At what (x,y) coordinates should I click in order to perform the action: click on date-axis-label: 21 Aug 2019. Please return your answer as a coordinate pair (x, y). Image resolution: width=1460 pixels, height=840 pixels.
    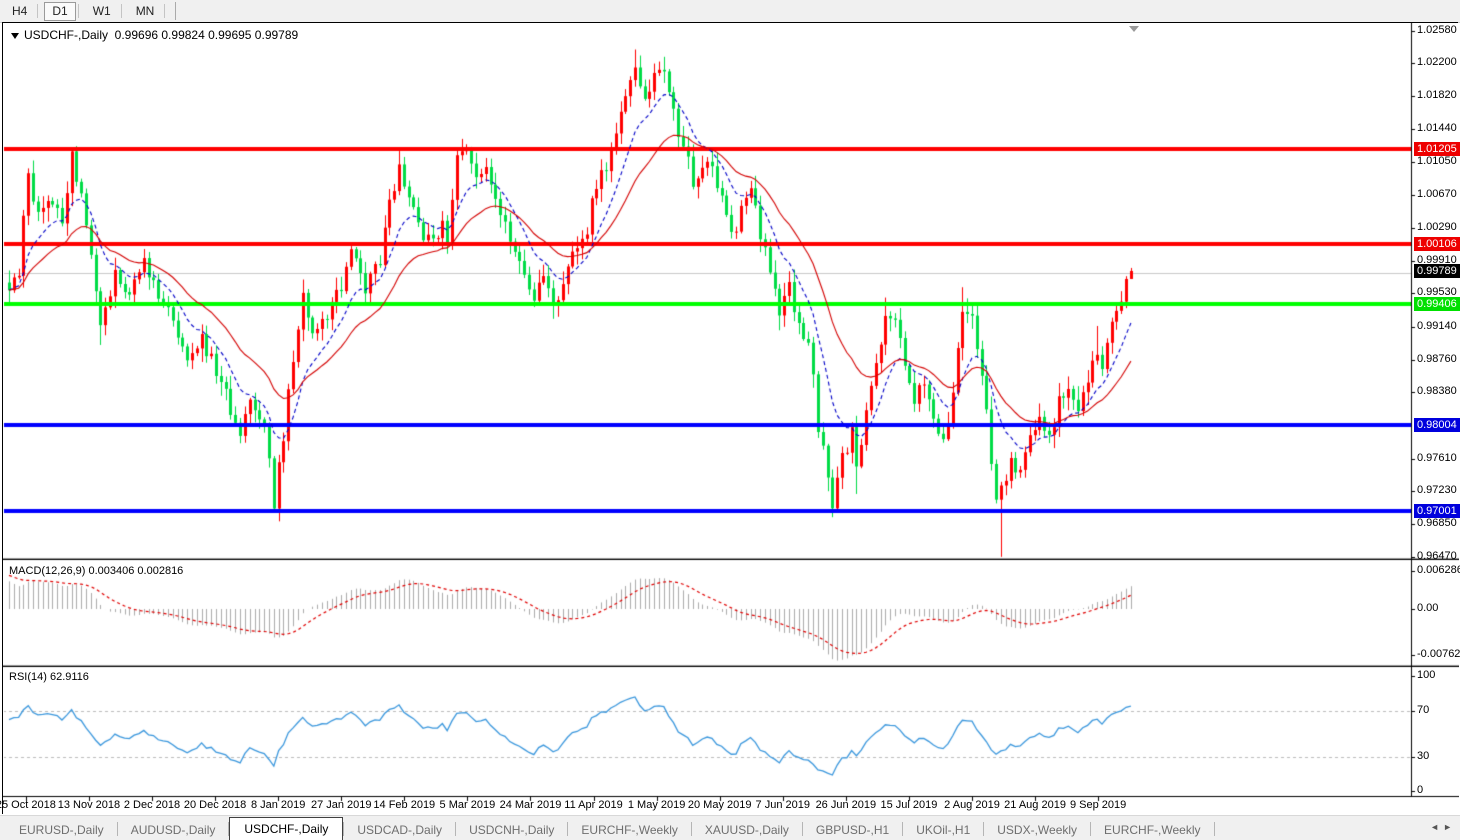
    Looking at the image, I should click on (1035, 805).